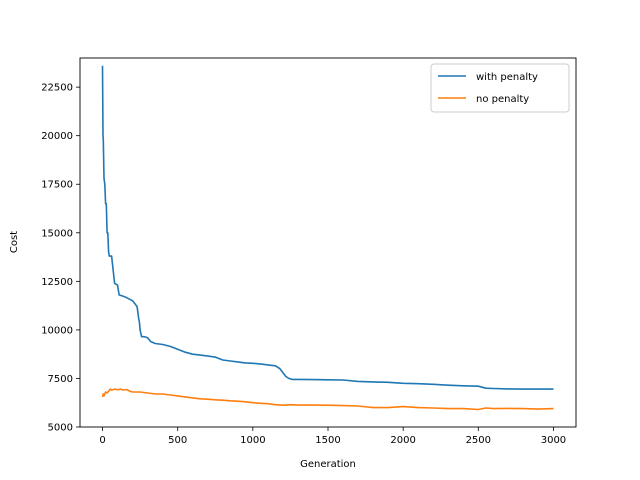 The height and width of the screenshot is (480, 640). What do you see at coordinates (252, 440) in the screenshot?
I see `x-tick-label: 1000` at bounding box center [252, 440].